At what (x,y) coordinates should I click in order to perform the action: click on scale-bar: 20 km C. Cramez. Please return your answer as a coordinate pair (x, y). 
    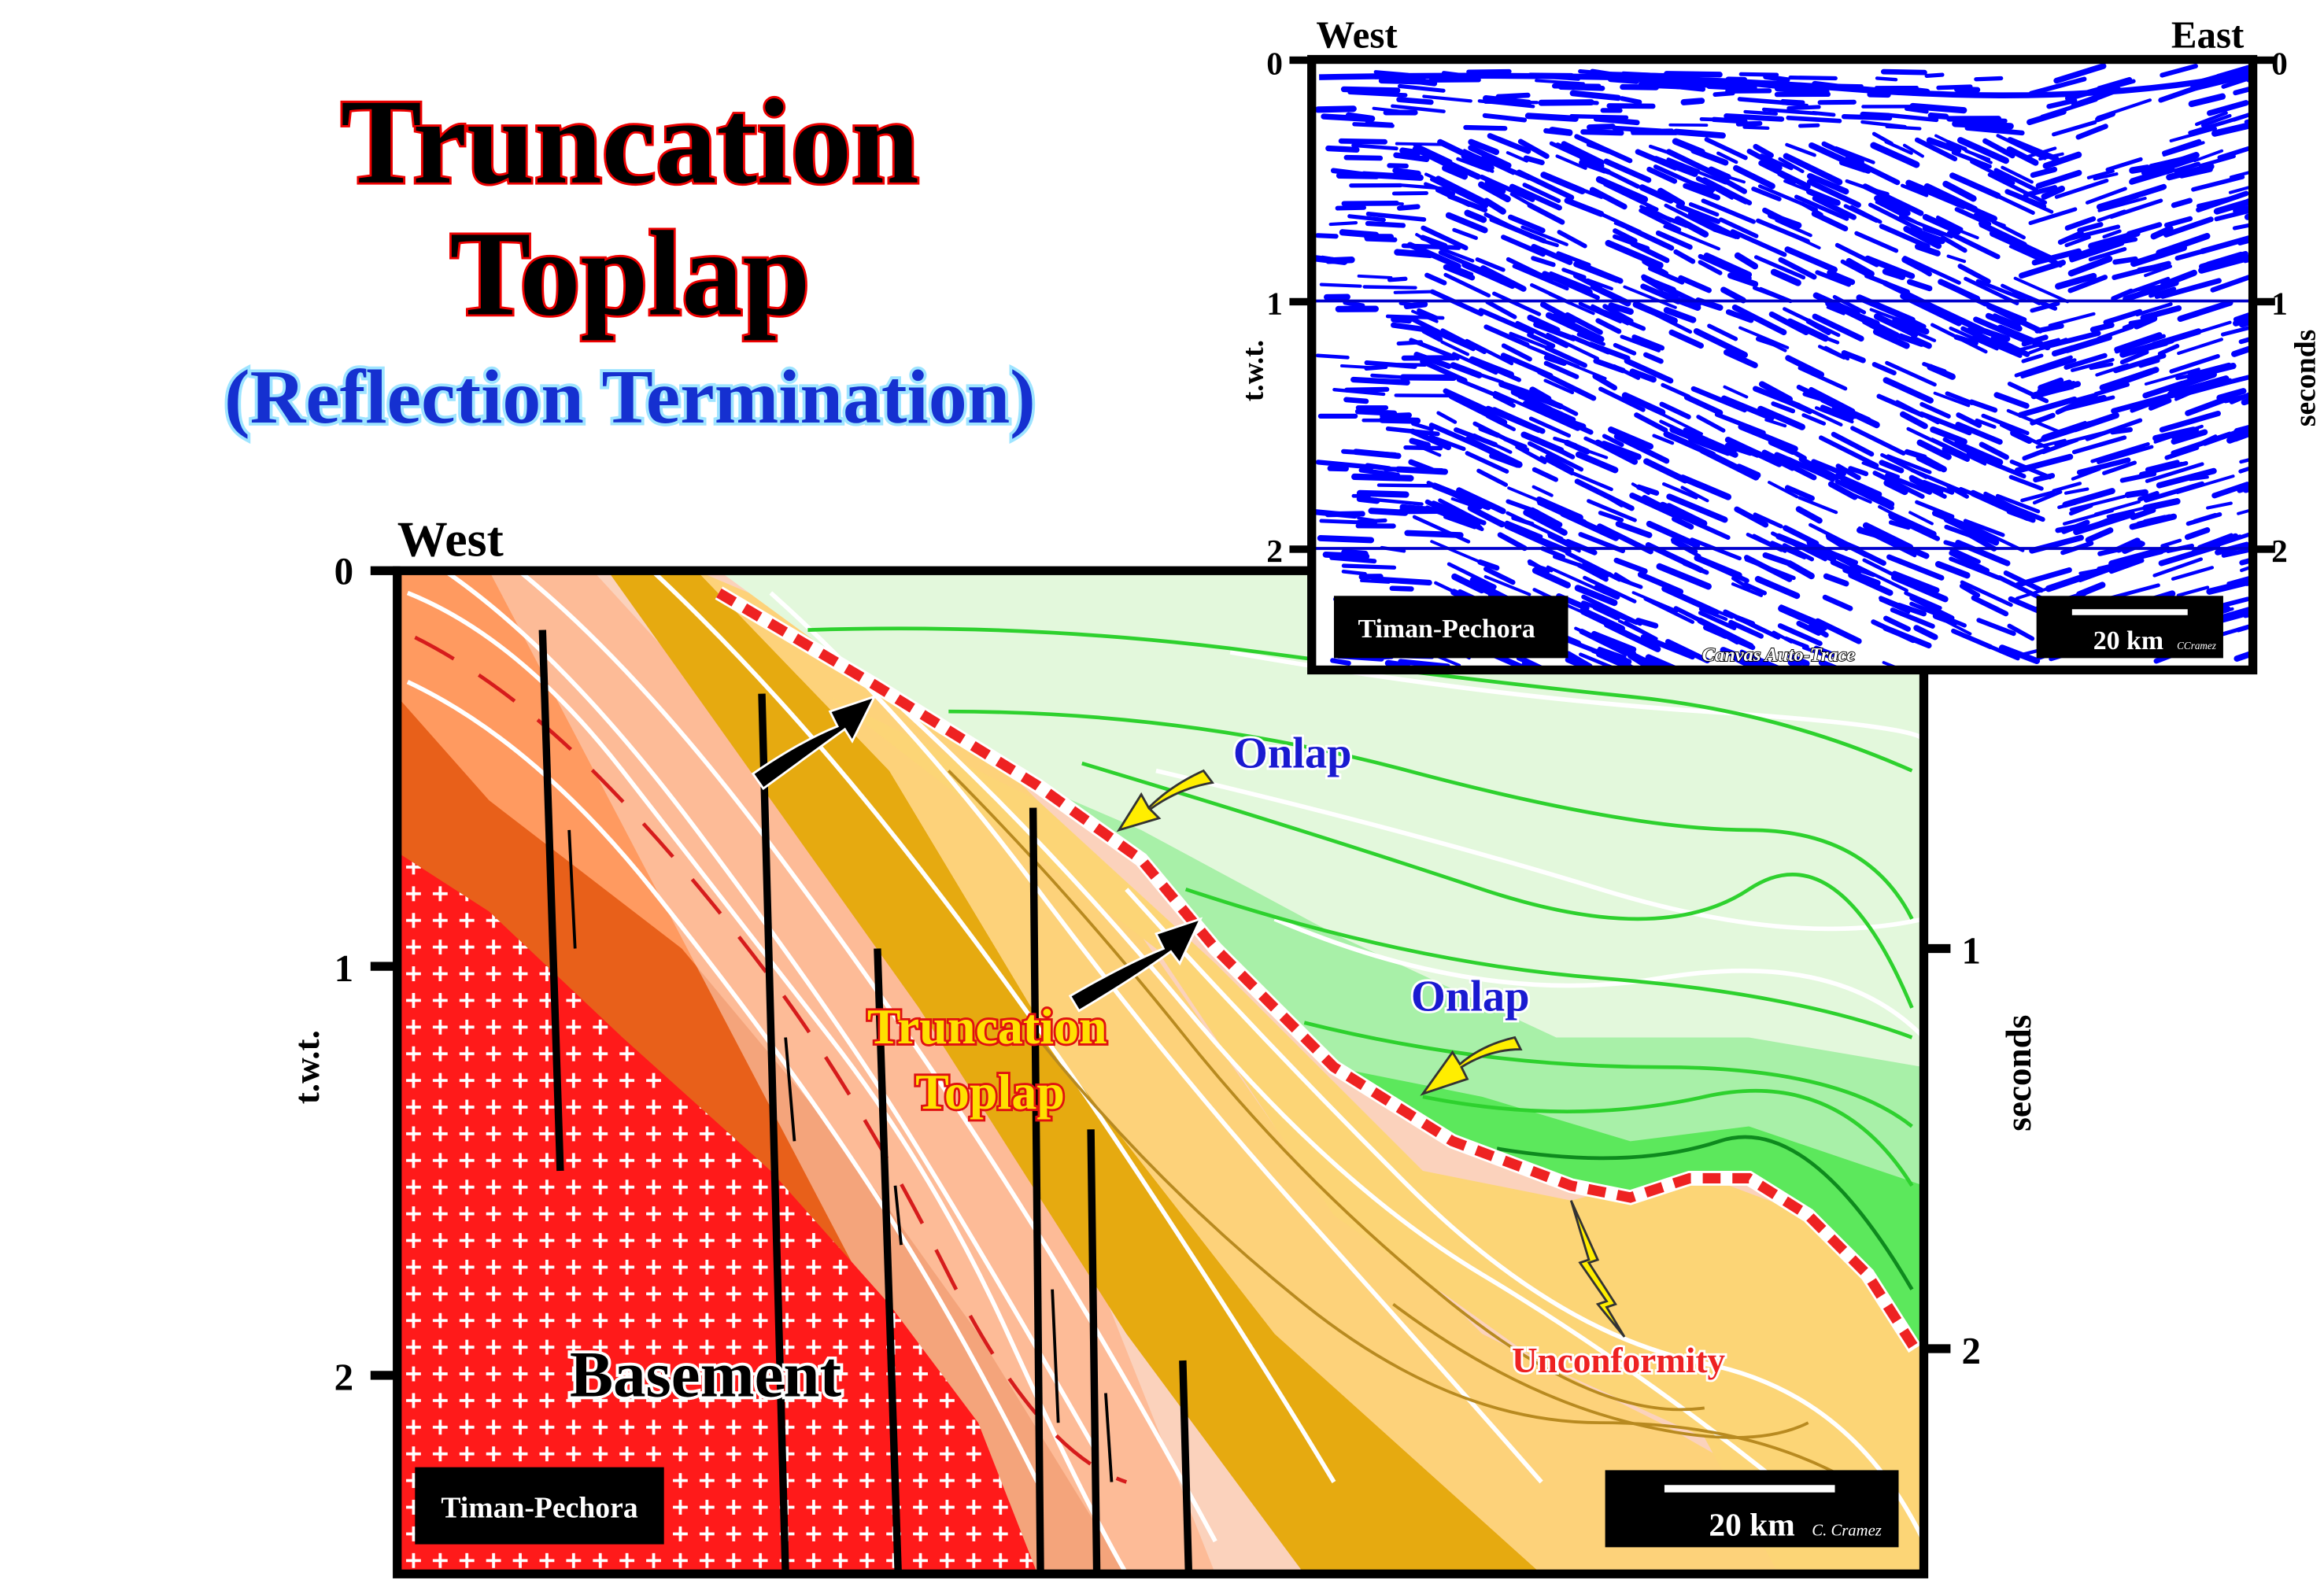
    Looking at the image, I should click on (1752, 1509).